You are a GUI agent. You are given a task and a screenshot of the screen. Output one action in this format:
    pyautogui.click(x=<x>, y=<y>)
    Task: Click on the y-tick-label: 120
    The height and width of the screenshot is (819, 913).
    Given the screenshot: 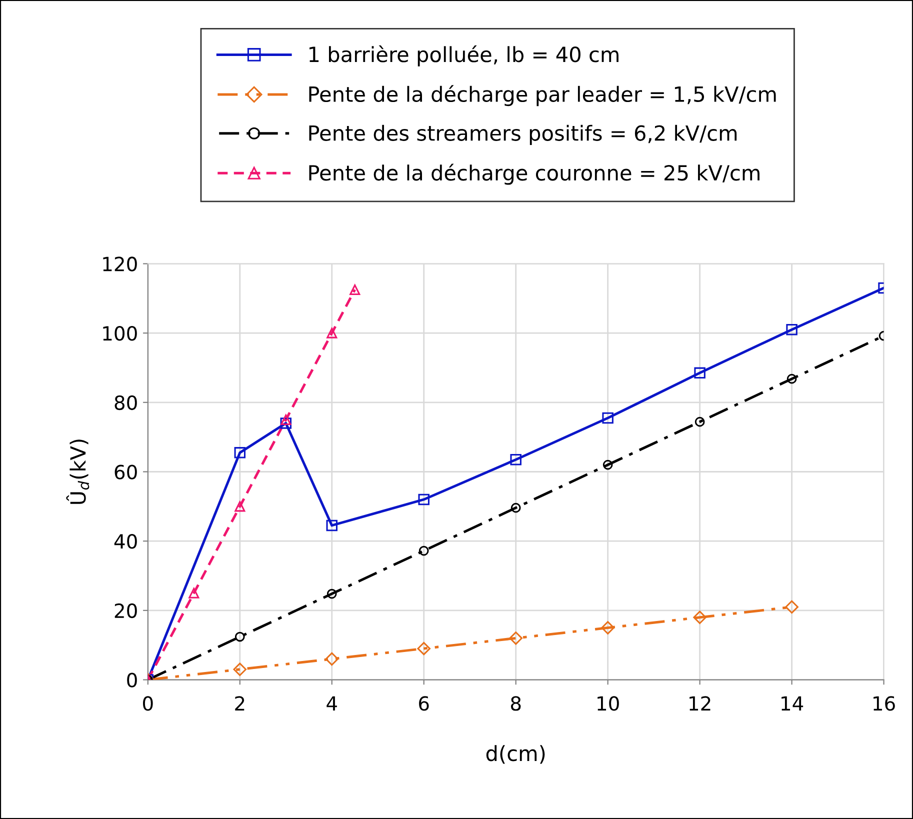 What is the action you would take?
    pyautogui.click(x=120, y=264)
    